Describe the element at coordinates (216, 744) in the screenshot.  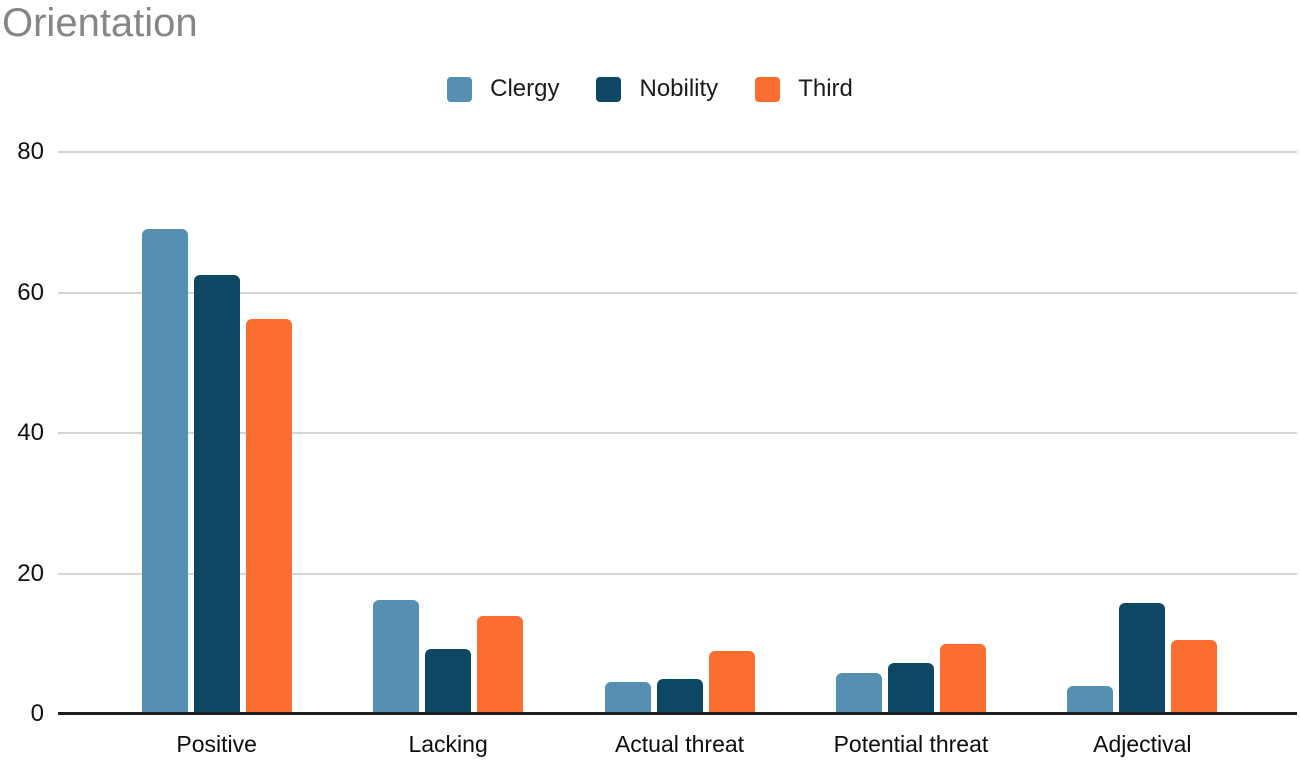
I see `category-label: Positive` at that location.